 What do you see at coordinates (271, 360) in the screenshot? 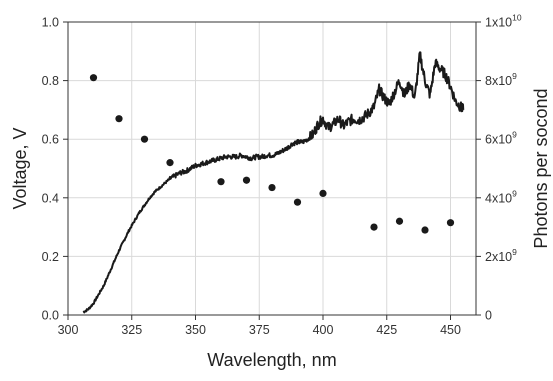
I see `x-axis-title: Wavelength, nm` at bounding box center [271, 360].